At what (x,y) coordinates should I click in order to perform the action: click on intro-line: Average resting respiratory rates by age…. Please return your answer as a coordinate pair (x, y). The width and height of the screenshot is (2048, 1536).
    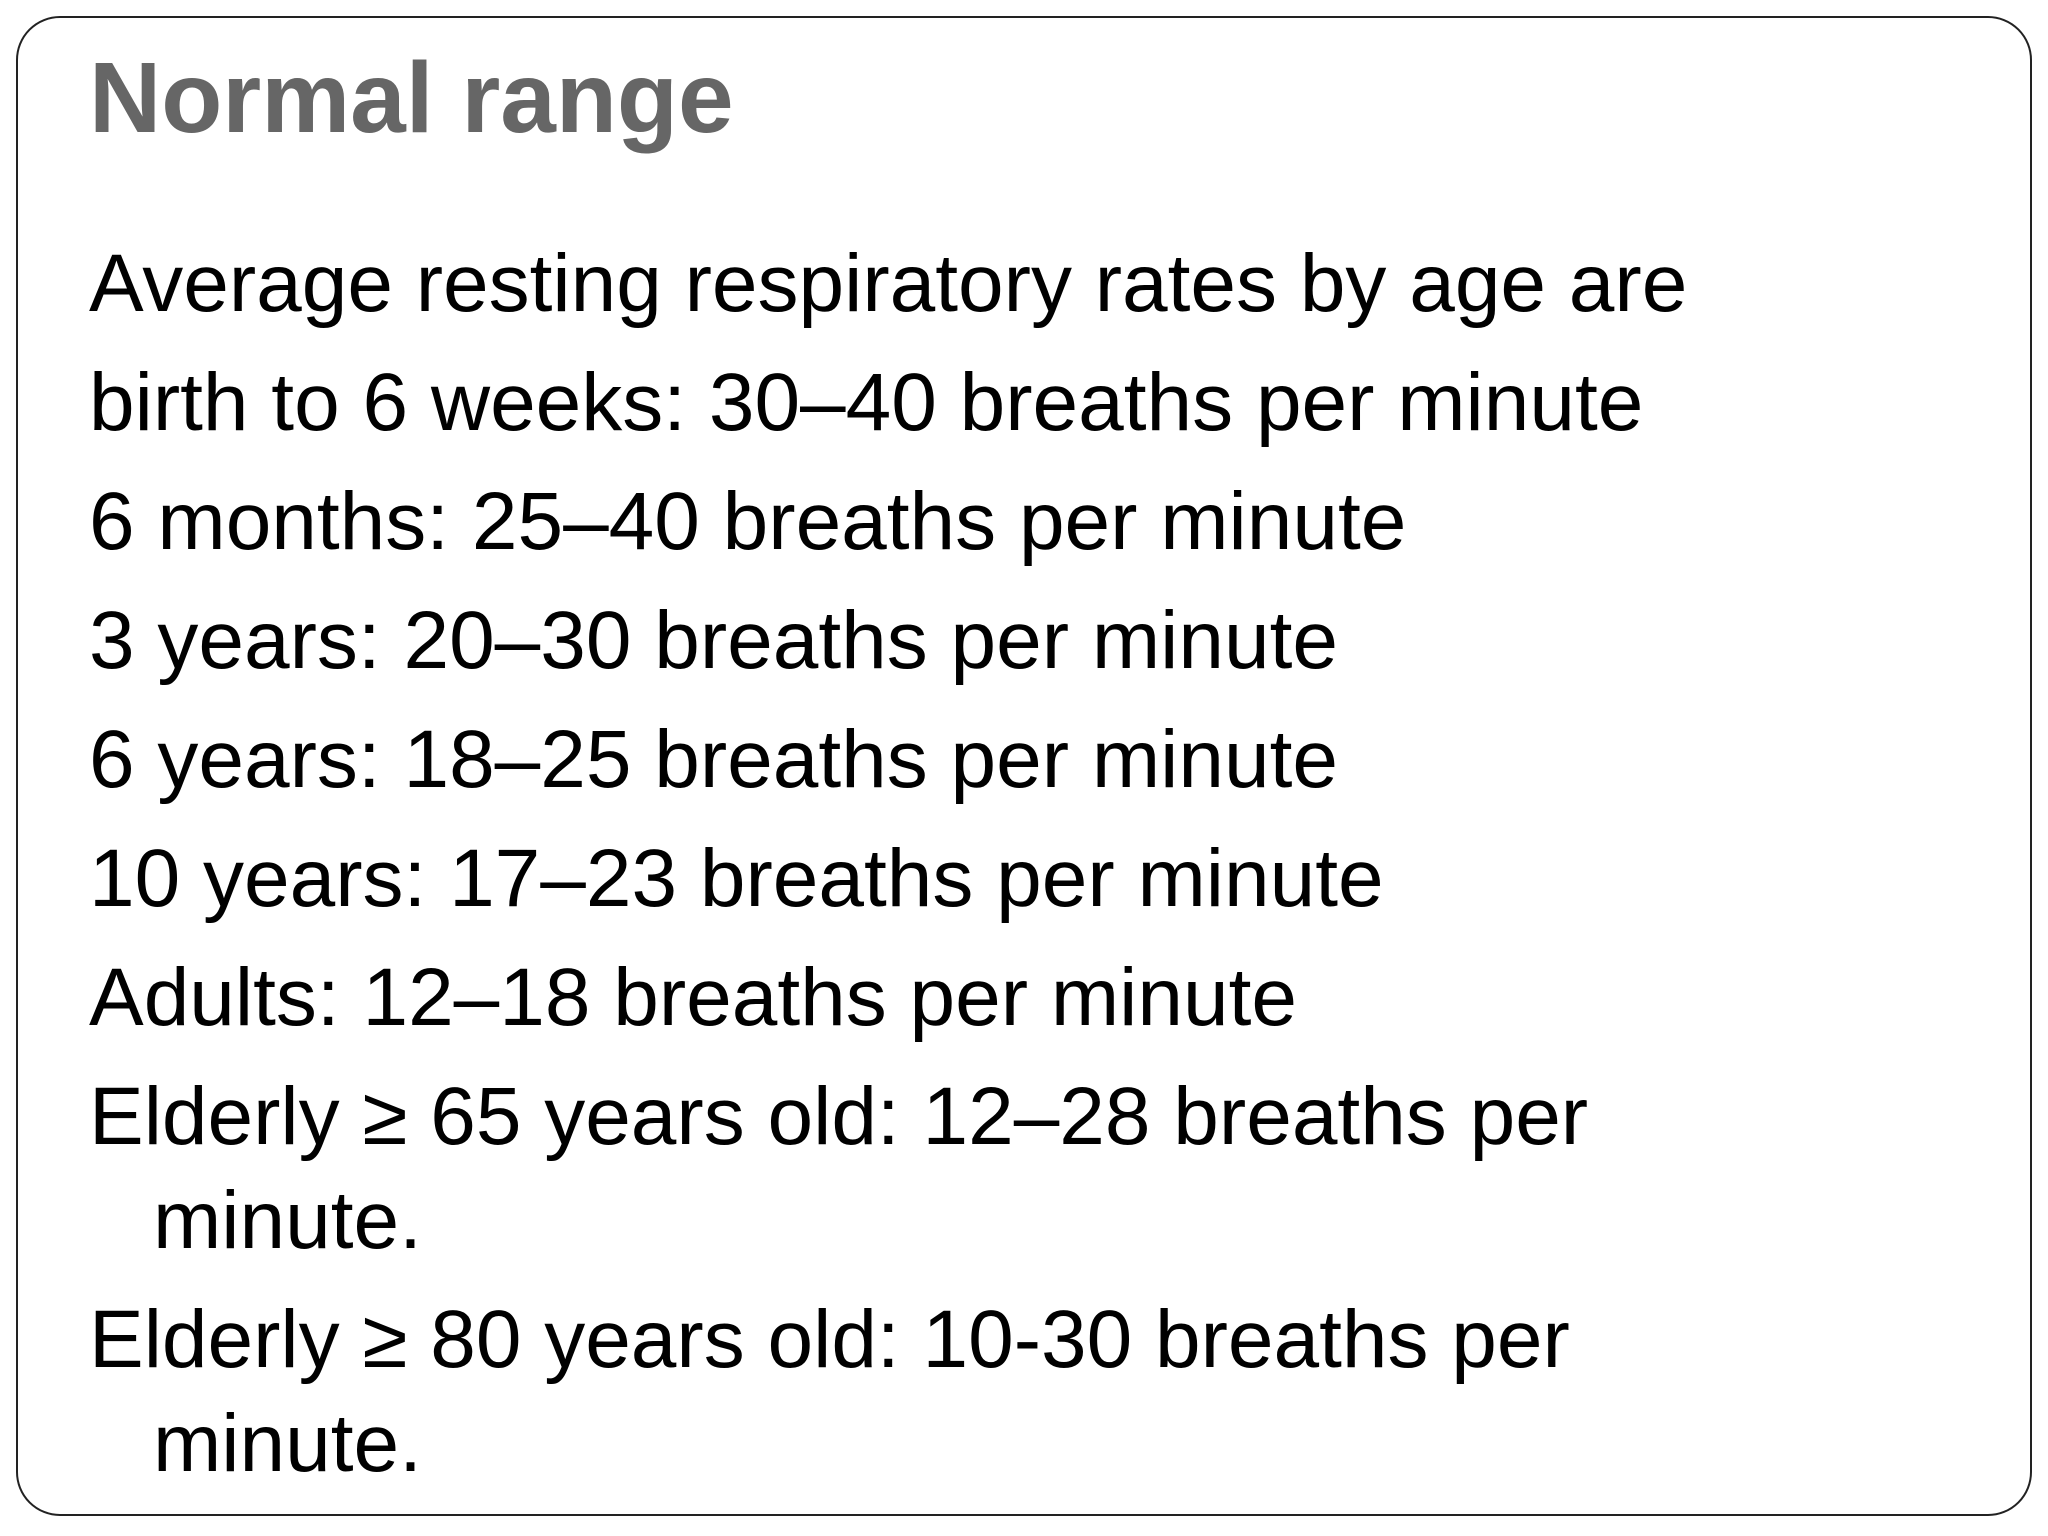
    Looking at the image, I should click on (888, 283).